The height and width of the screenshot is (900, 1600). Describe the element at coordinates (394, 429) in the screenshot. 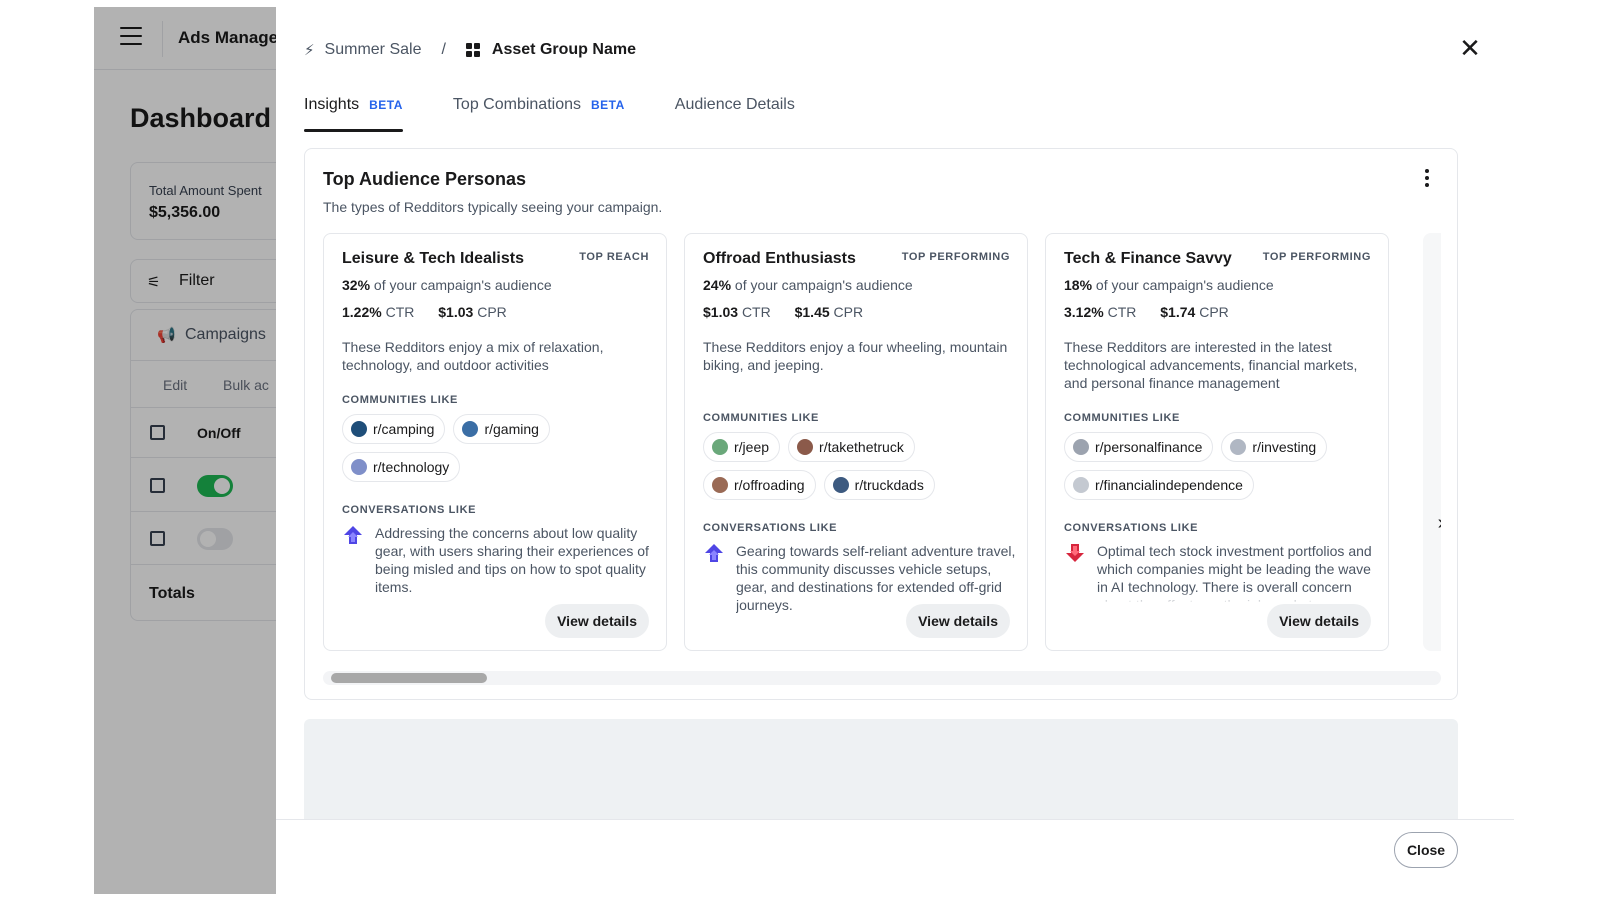

I see `community-chip: r/camping` at that location.